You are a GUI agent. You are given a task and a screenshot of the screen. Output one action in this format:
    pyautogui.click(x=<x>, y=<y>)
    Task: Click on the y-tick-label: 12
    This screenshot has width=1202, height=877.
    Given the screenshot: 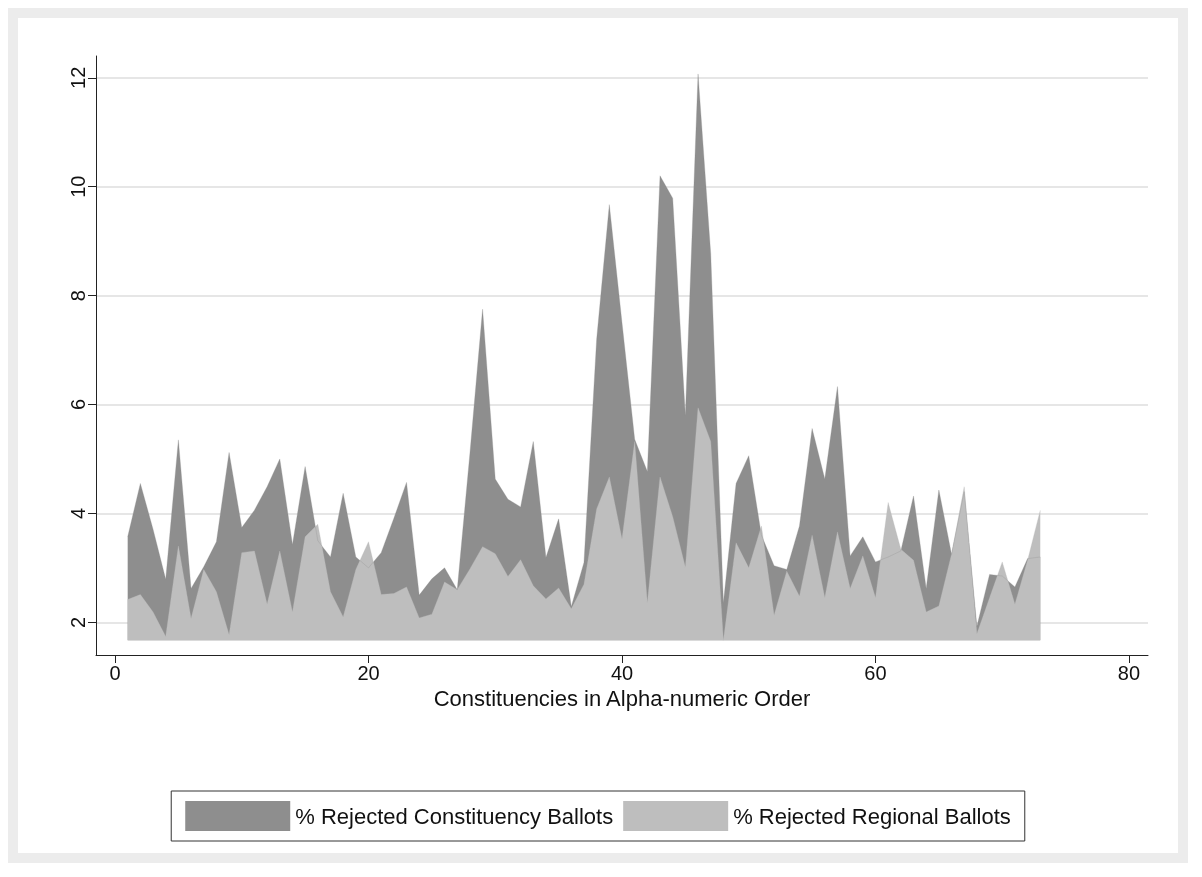 What is the action you would take?
    pyautogui.click(x=78, y=77)
    